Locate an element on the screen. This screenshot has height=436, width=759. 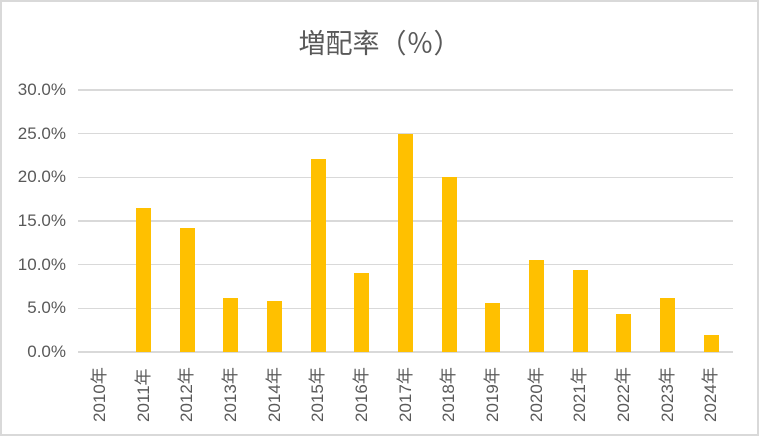
chart-title: 増配率（％） is located at coordinates (379, 44).